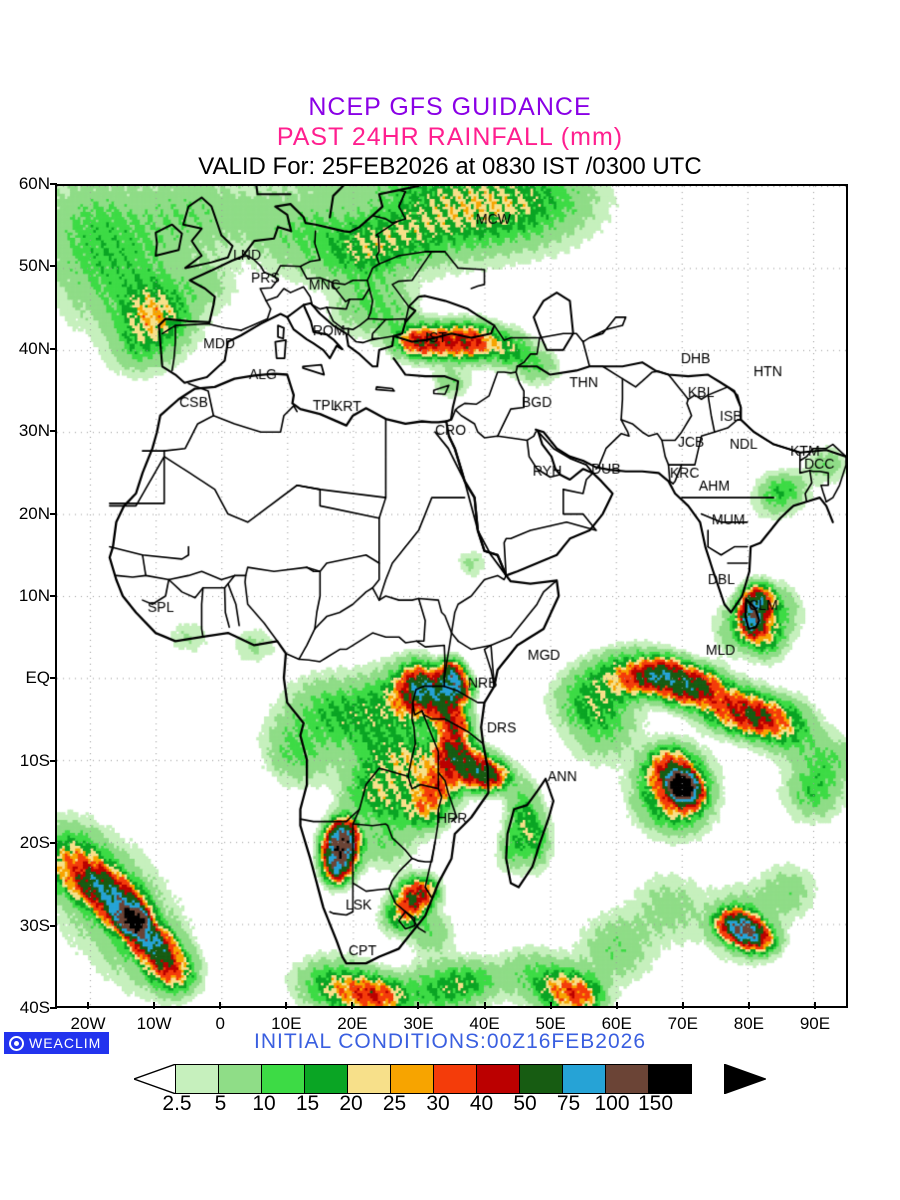 Image resolution: width=900 pixels, height=1200 pixels. What do you see at coordinates (449, 1041) in the screenshot?
I see `initial-conditions-text: INITIAL CONDITIONS:00Z16FEB2026` at bounding box center [449, 1041].